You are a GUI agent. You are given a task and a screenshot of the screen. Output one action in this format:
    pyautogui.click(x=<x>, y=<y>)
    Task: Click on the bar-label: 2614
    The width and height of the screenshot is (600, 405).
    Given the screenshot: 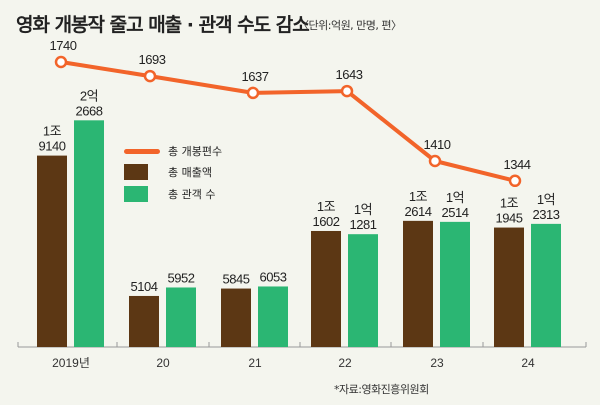 What is the action you would take?
    pyautogui.click(x=418, y=211)
    